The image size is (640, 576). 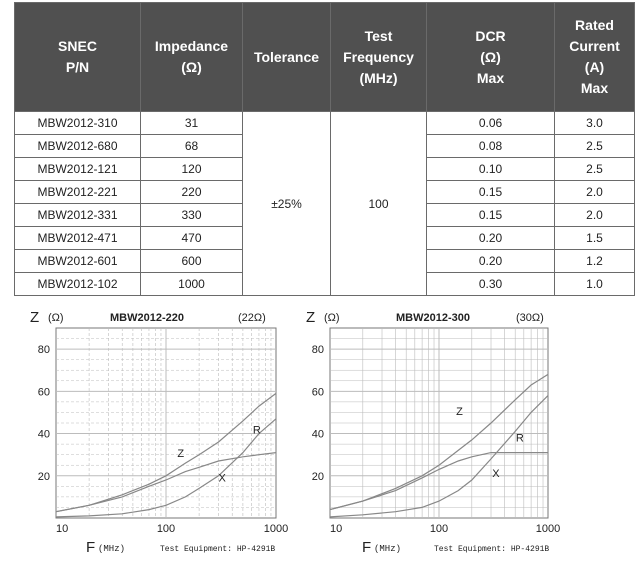 What do you see at coordinates (324, 238) in the screenshot?
I see `table-row: MBW2012-471 470 0.20 1.5` at bounding box center [324, 238].